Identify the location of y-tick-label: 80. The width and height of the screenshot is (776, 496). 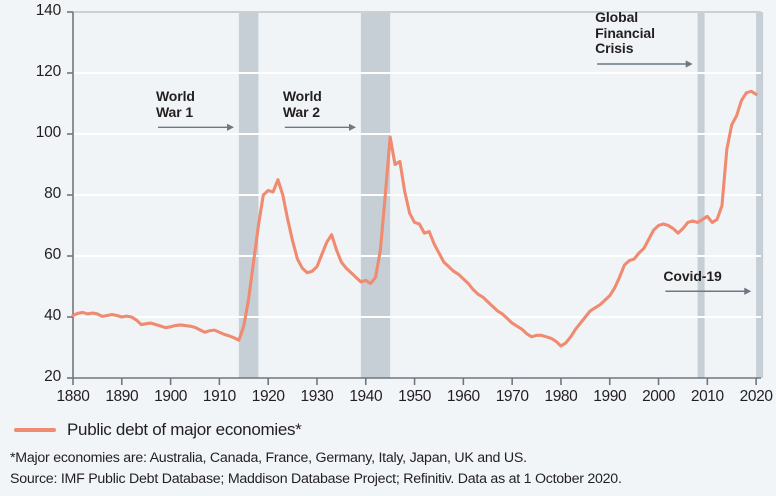
(52, 193).